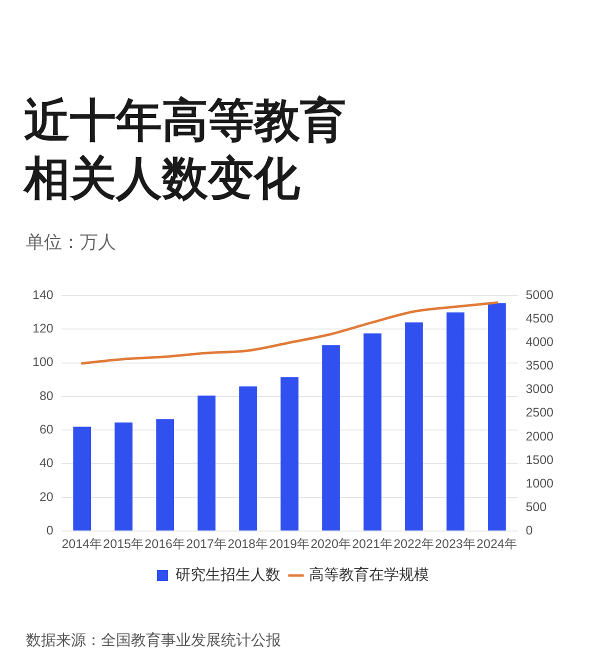 This screenshot has height=658, width=589. What do you see at coordinates (43, 295) in the screenshot?
I see `y-tick-label: 140` at bounding box center [43, 295].